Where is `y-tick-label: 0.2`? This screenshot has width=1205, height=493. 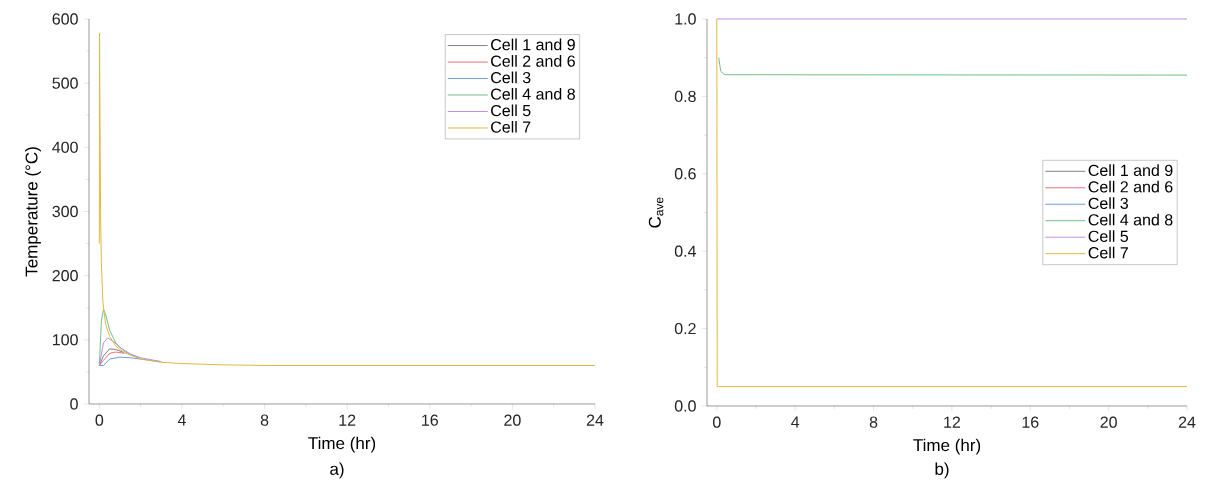
y-tick-label: 0.2 is located at coordinates (685, 328).